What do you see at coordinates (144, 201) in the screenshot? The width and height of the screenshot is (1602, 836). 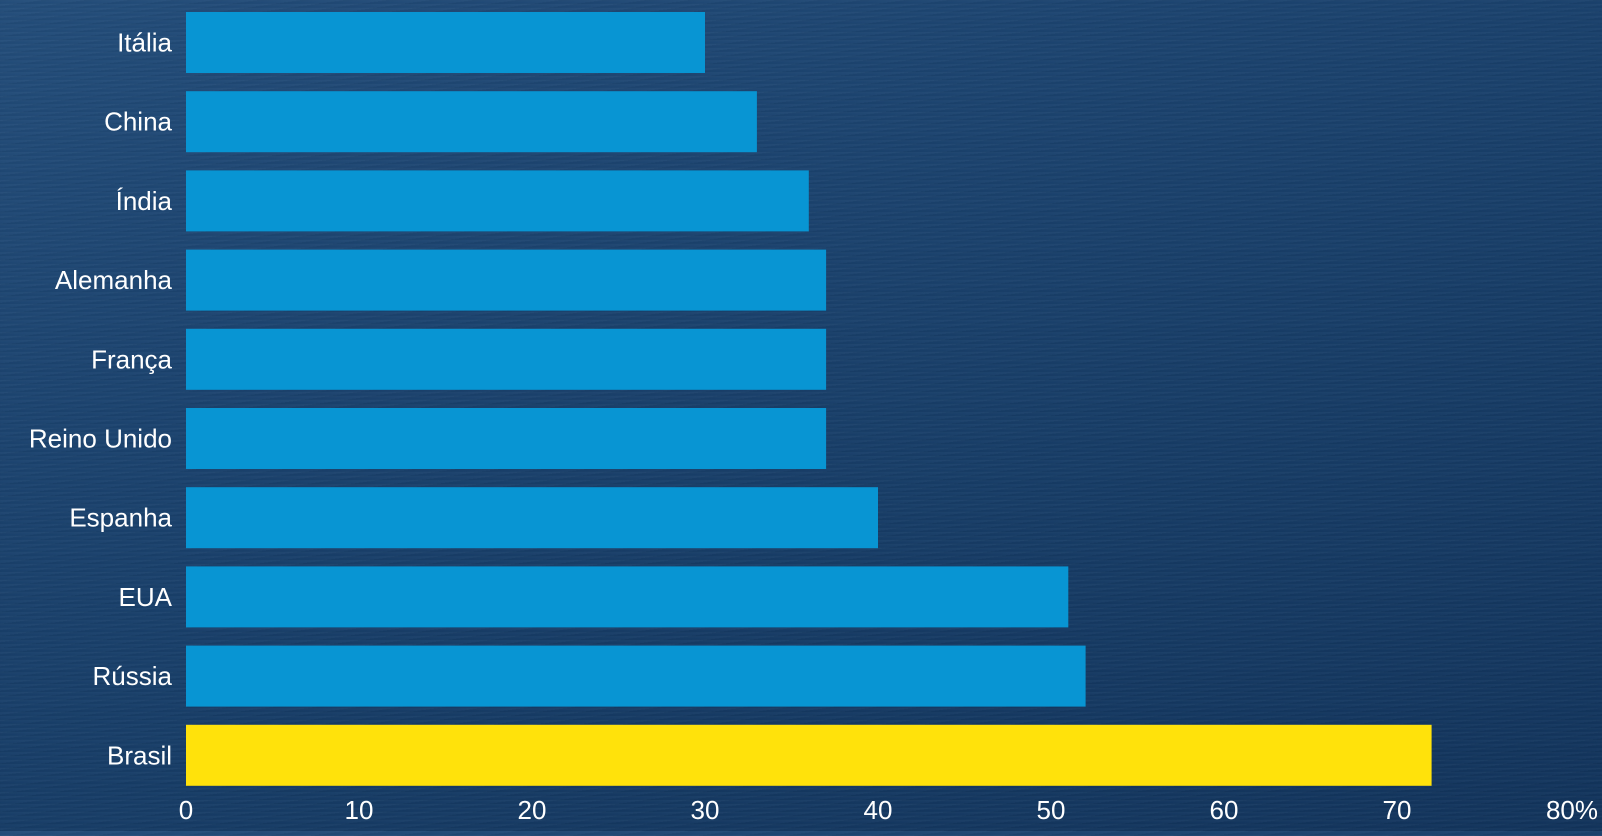 I see `category-label-india: Índia` at bounding box center [144, 201].